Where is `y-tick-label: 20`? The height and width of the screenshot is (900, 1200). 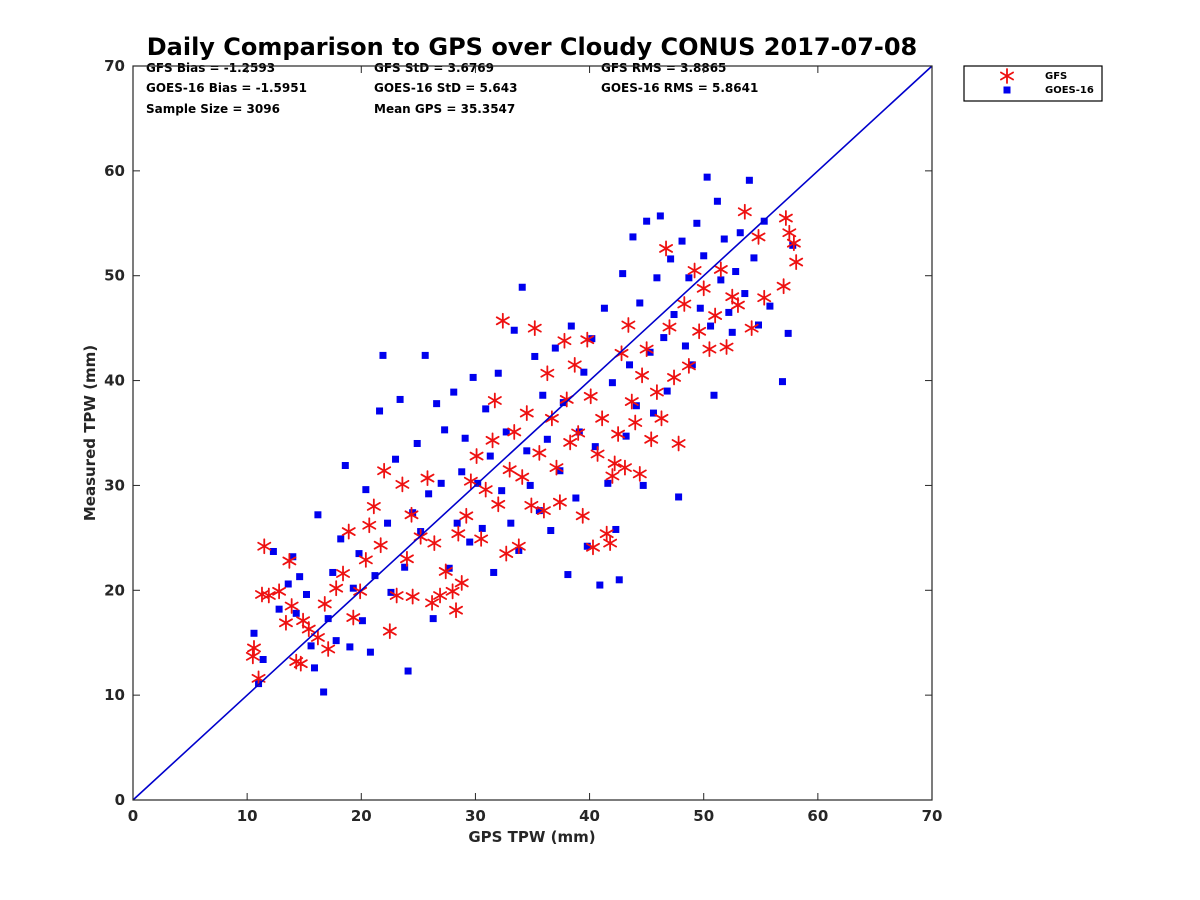 y-tick-label: 20 is located at coordinates (114, 590).